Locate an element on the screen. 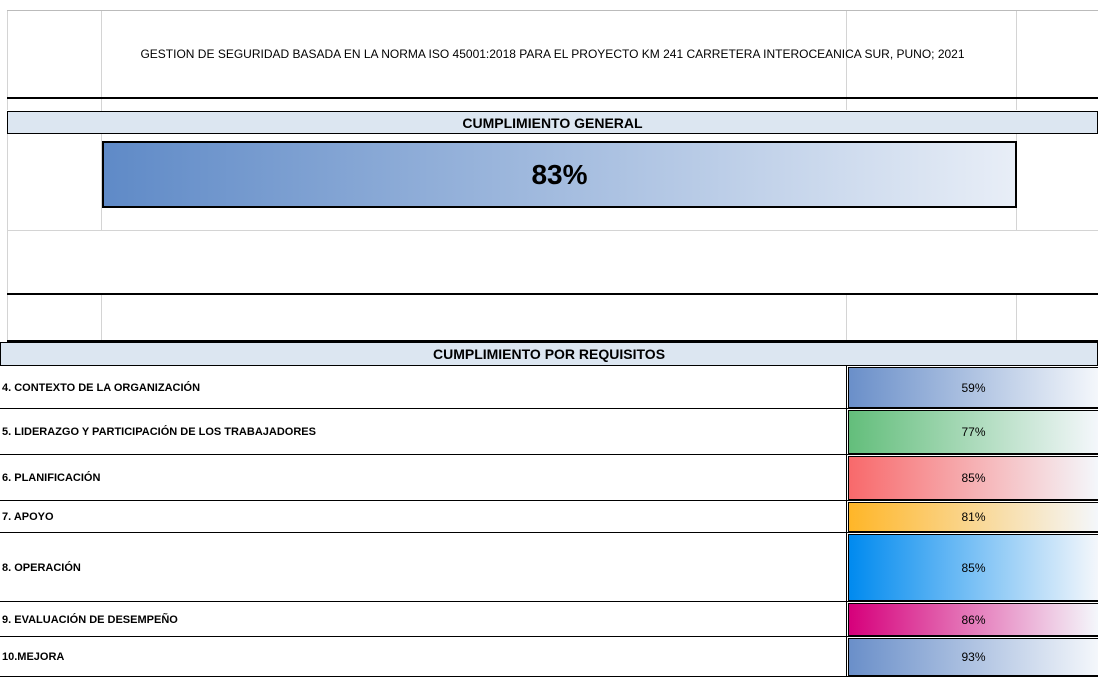 This screenshot has width=1098, height=677. section-heading: CUMPLIMIENTO GENERAL is located at coordinates (552, 122).